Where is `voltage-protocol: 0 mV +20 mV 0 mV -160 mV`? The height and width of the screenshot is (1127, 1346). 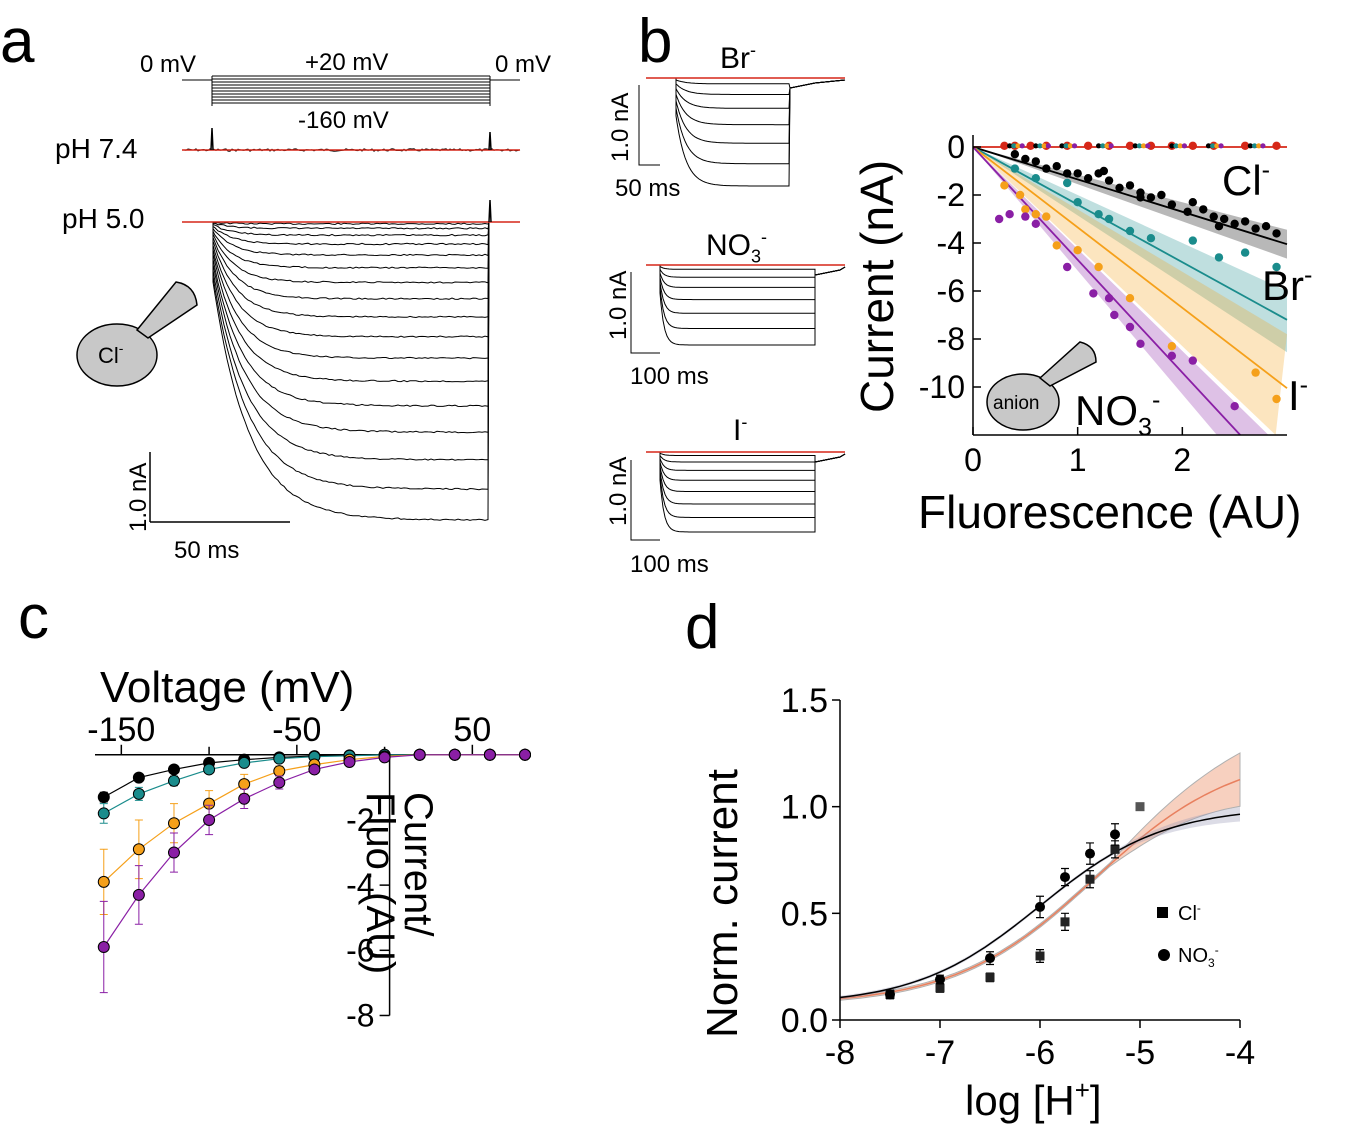 voltage-protocol: 0 mV +20 mV 0 mV -160 mV is located at coordinates (345, 91).